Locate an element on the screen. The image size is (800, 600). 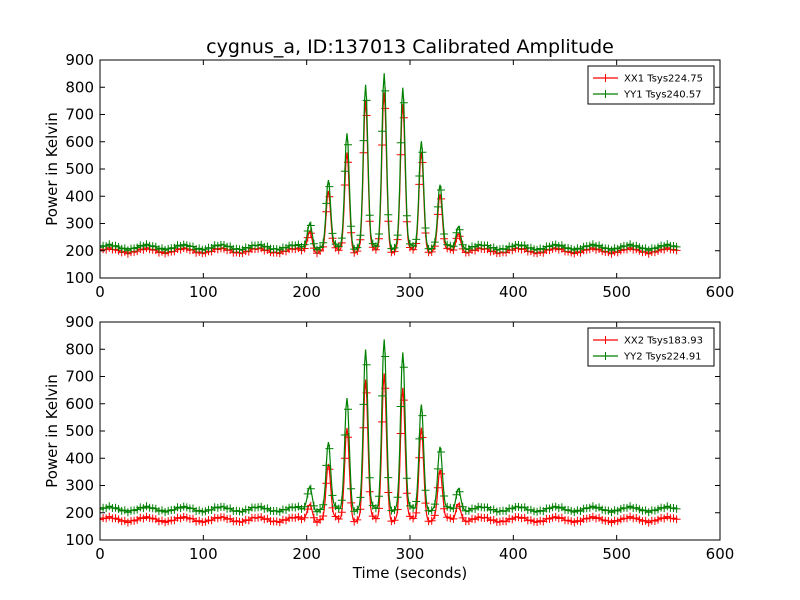
legend: XX2 Tsys183.93 YY2 Tsys224.91 is located at coordinates (651, 347).